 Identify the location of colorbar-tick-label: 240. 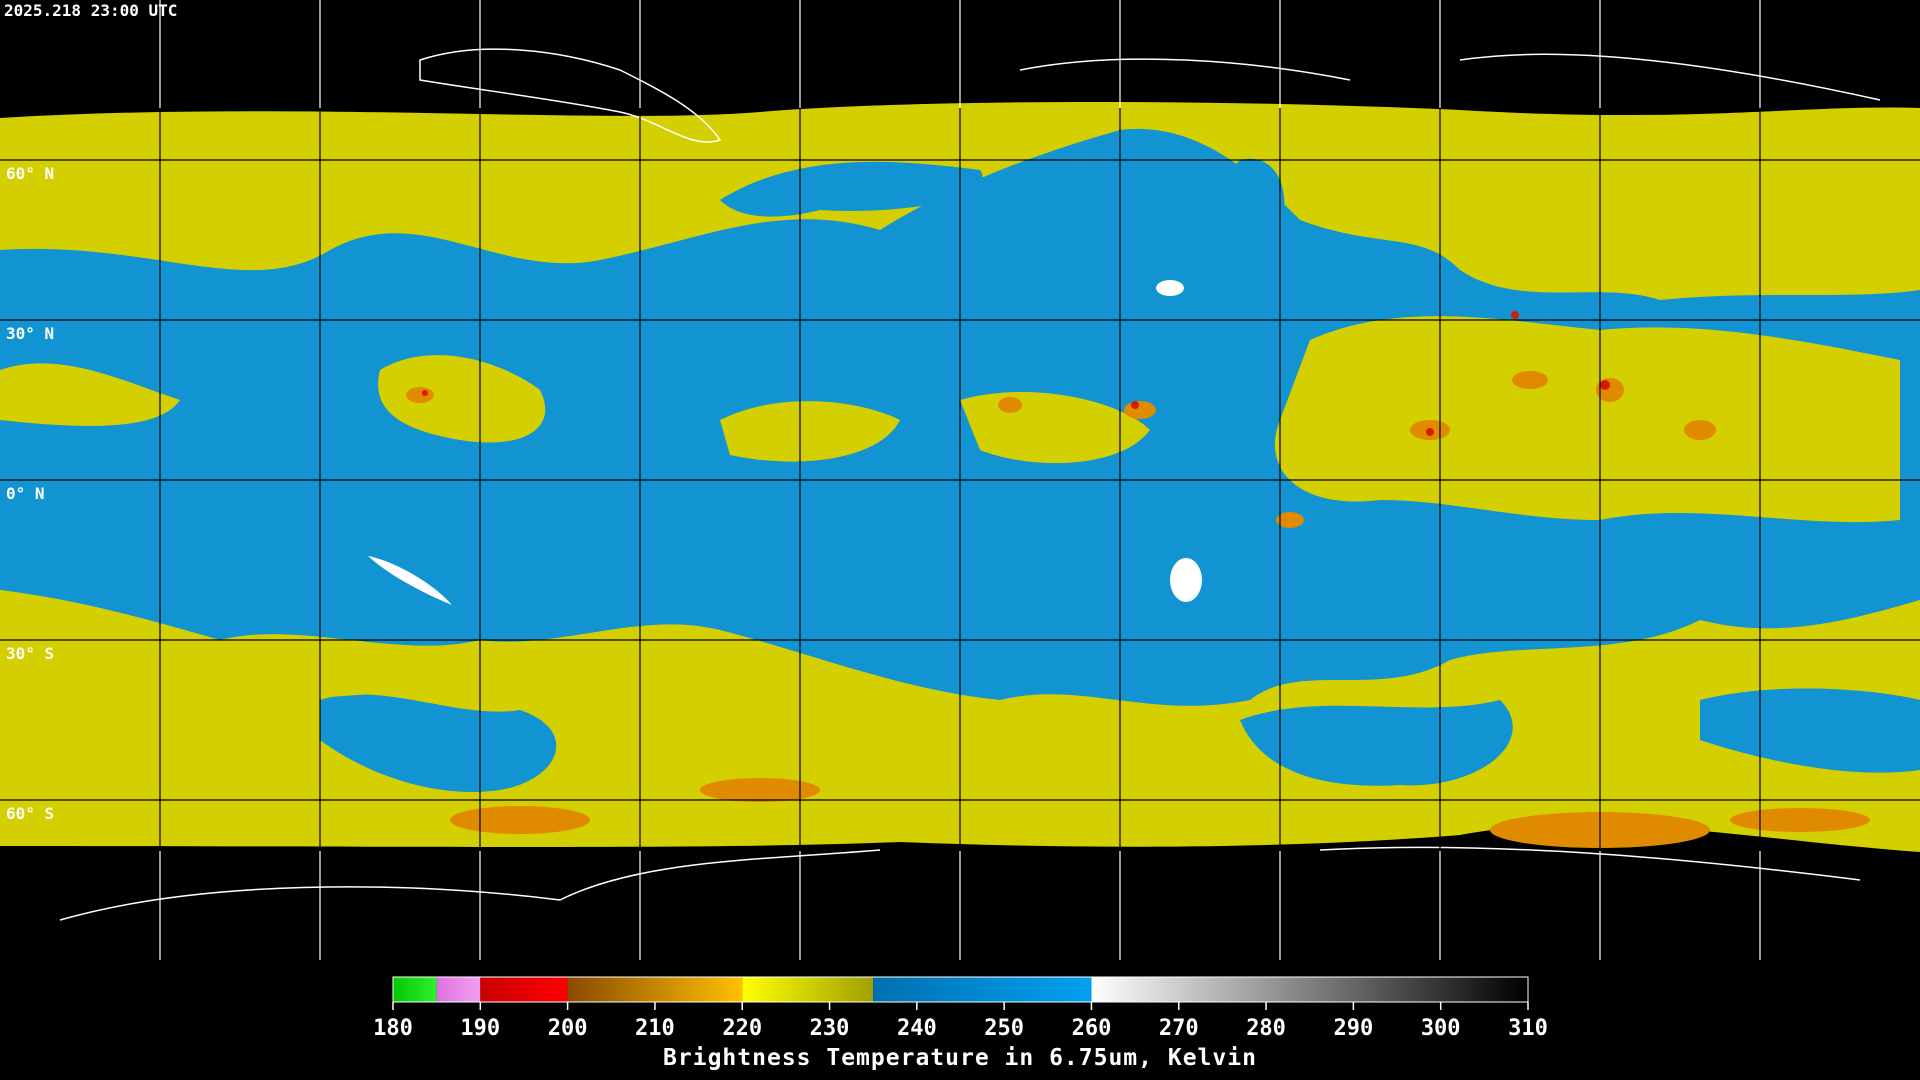
(917, 1028).